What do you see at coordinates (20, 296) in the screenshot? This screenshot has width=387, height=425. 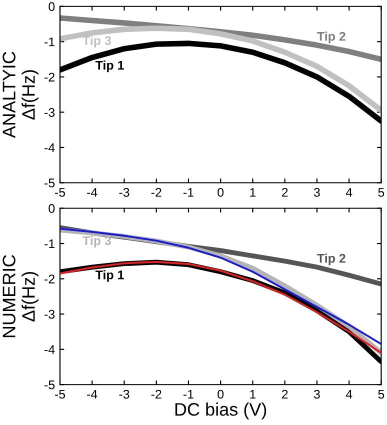 I see `y-axis-title: NUMERIC Δf(Hz)` at bounding box center [20, 296].